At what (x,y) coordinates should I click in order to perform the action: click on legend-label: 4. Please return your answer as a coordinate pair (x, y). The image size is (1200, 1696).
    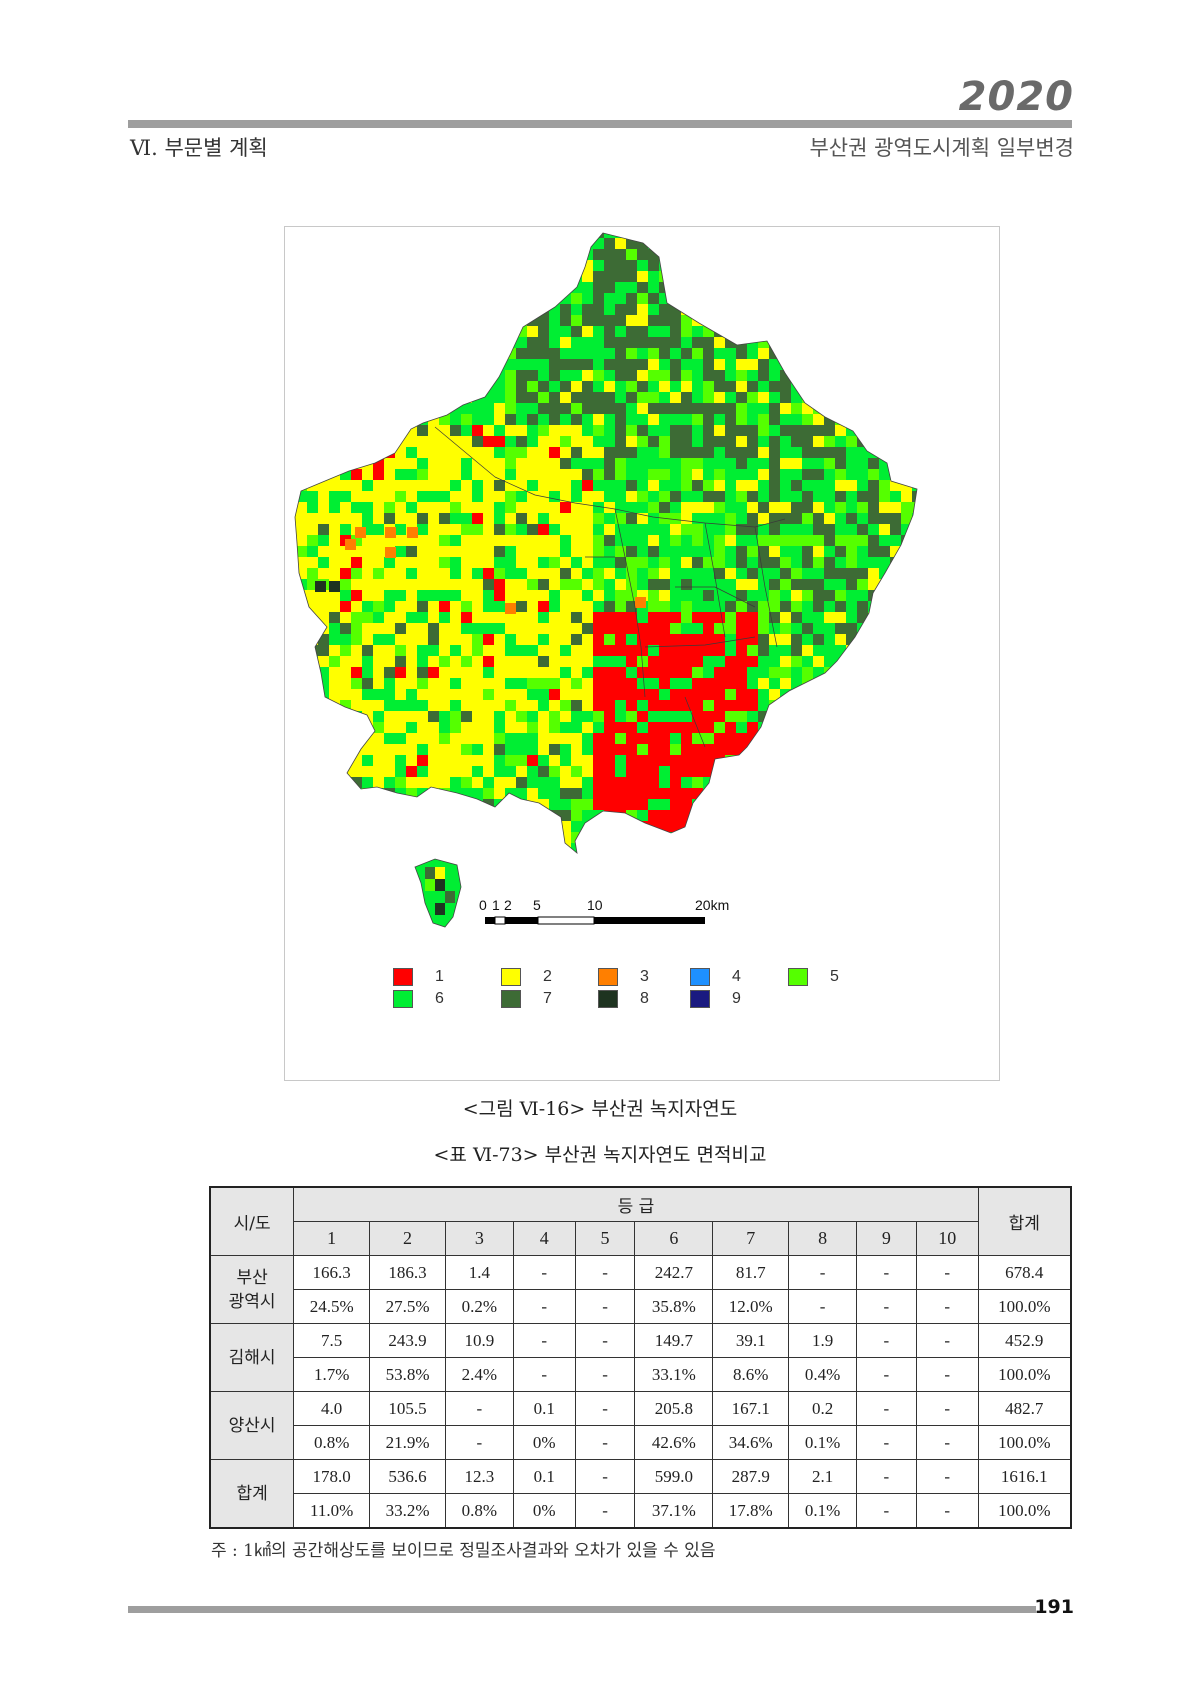
    Looking at the image, I should click on (736, 976).